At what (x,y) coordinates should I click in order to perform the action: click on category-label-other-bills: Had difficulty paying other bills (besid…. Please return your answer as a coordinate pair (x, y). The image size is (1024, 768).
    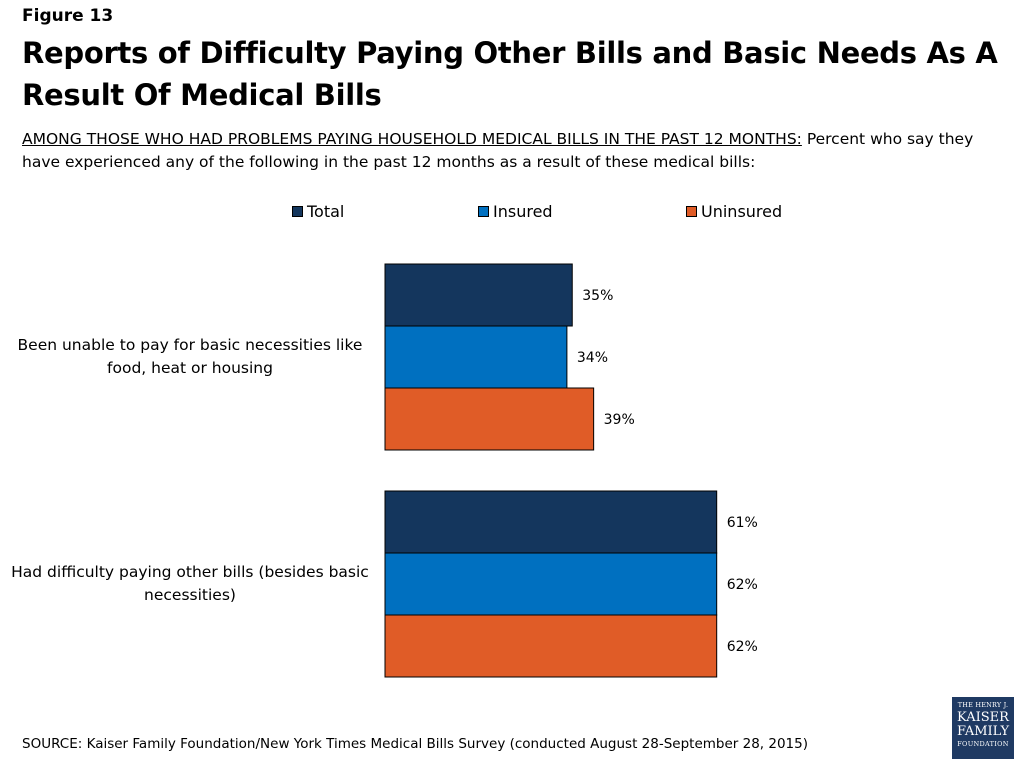
    Looking at the image, I should click on (190, 583).